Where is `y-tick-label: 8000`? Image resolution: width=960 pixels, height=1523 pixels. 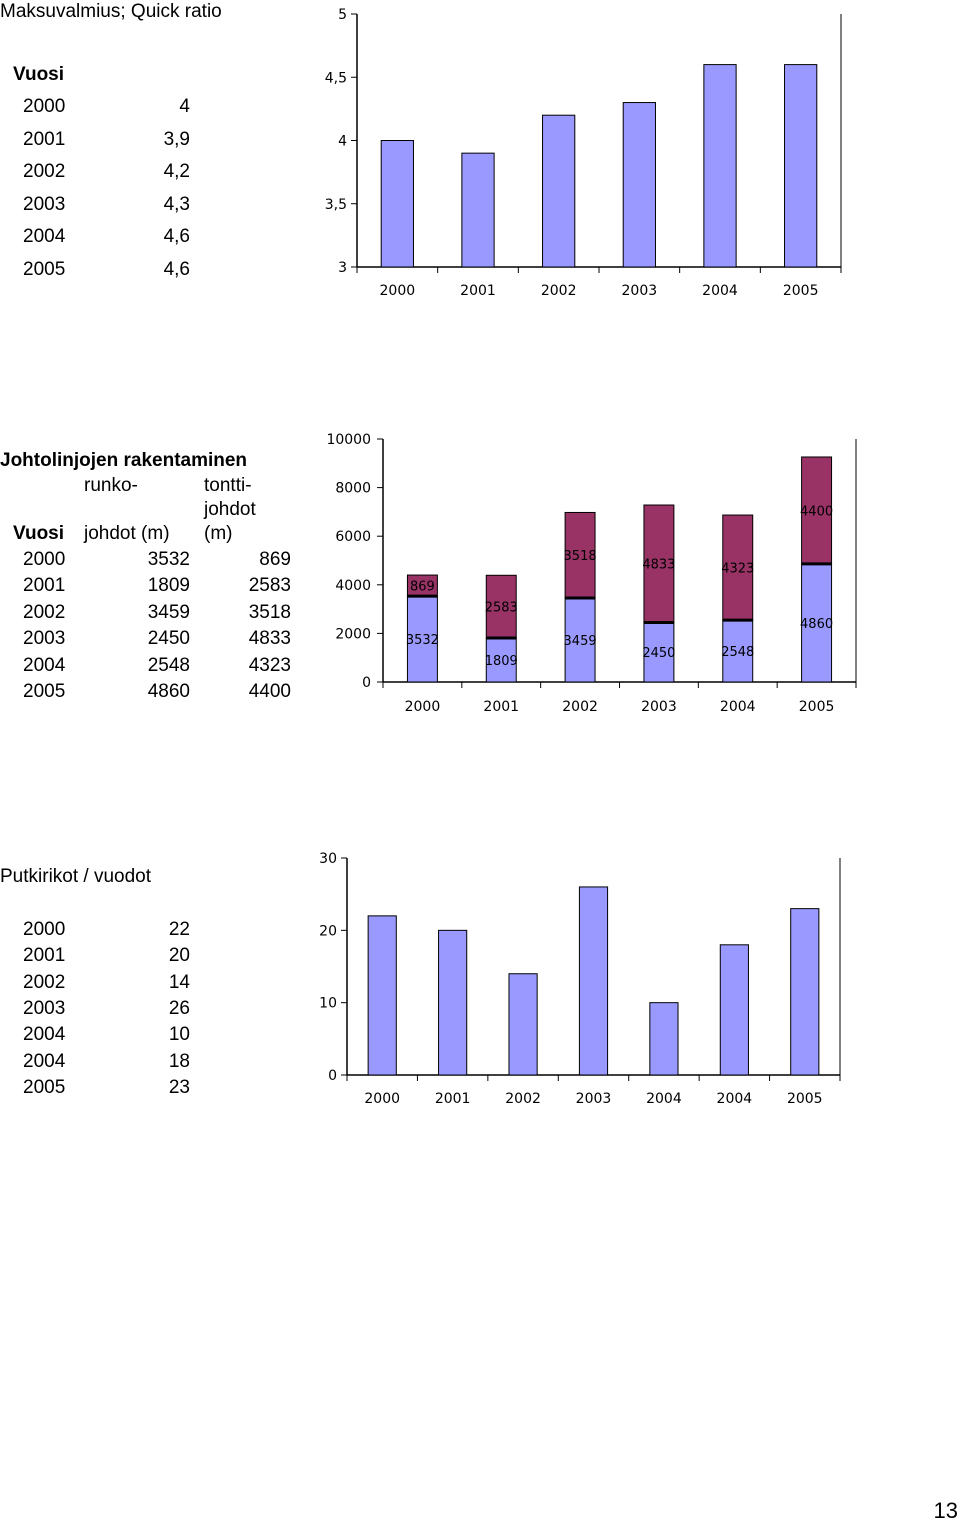
y-tick-label: 8000 is located at coordinates (353, 489).